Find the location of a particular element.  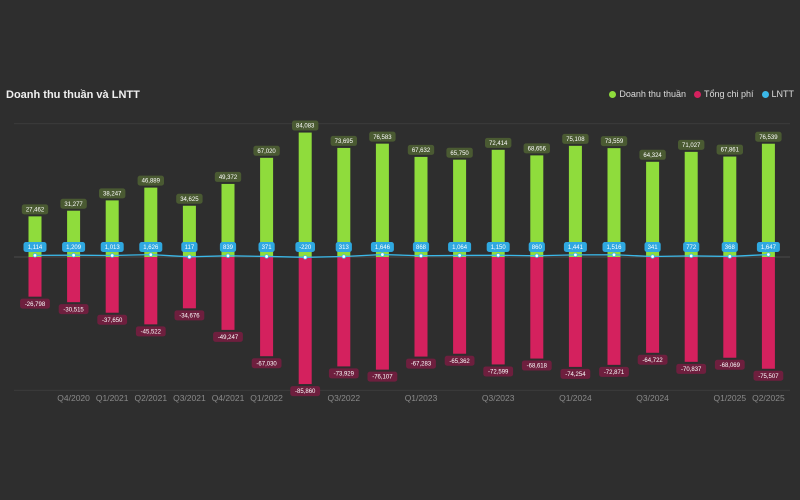

data-label-cost: -49,247 is located at coordinates (228, 336).